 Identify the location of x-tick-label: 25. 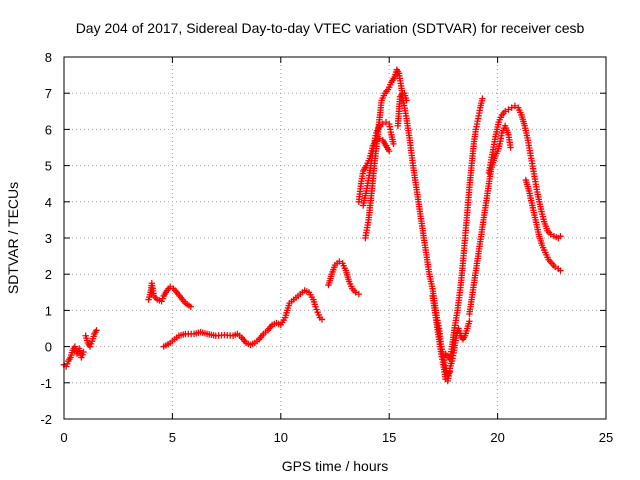
(606, 437).